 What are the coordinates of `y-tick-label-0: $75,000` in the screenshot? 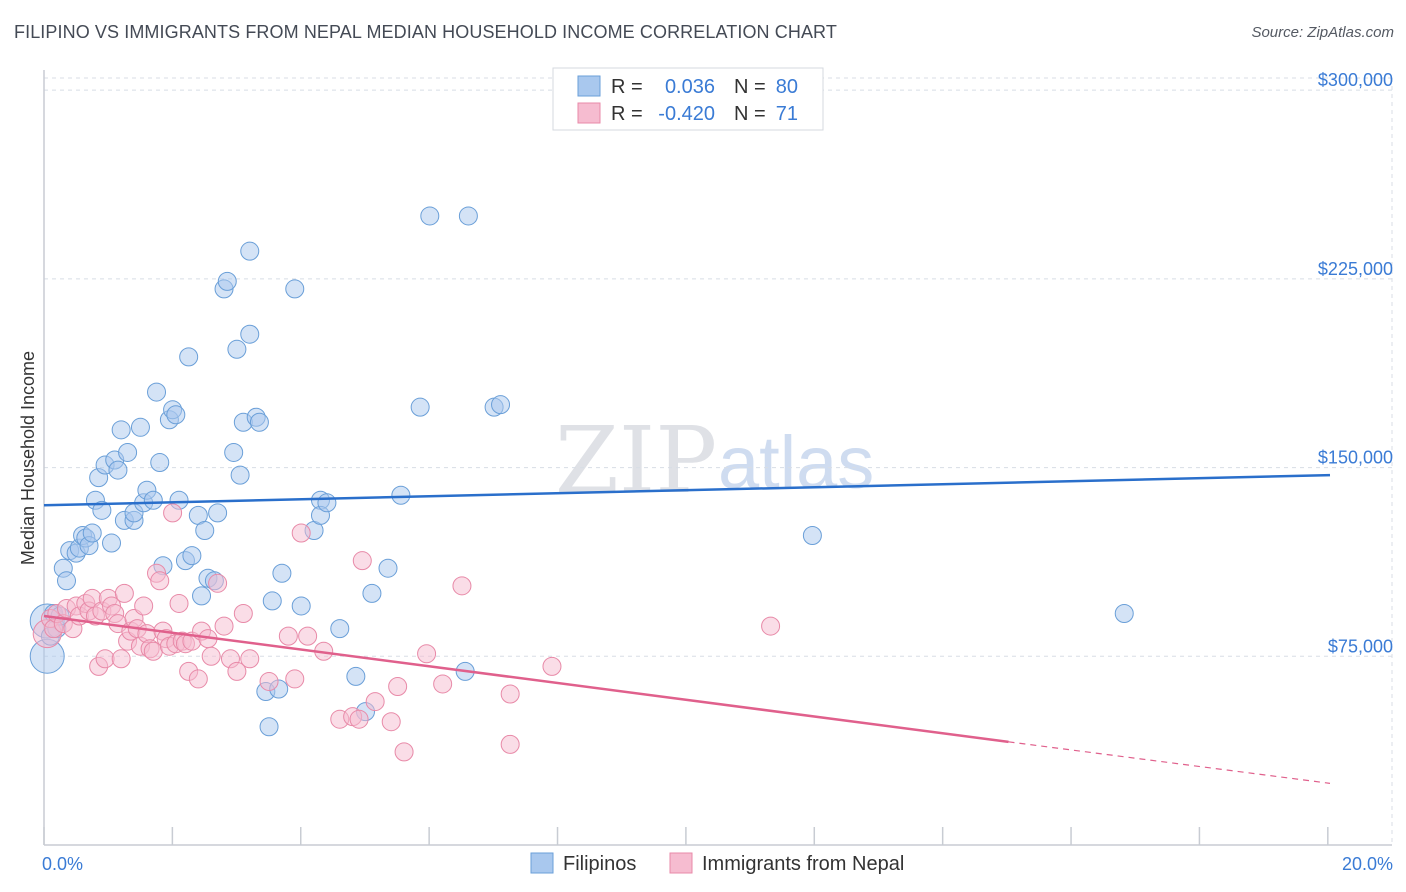 It's located at (1360, 646).